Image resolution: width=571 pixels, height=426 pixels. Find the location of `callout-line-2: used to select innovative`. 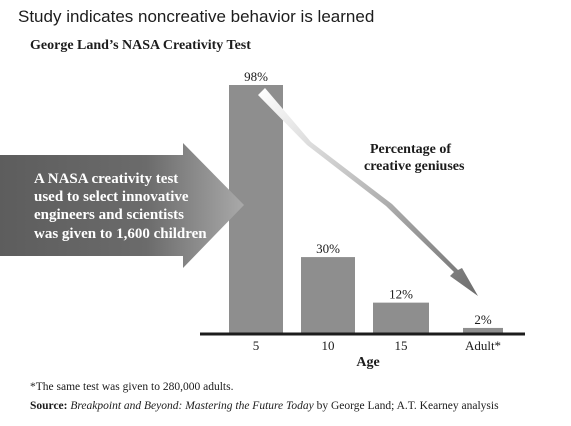

callout-line-2: used to select innovative is located at coordinates (111, 197).